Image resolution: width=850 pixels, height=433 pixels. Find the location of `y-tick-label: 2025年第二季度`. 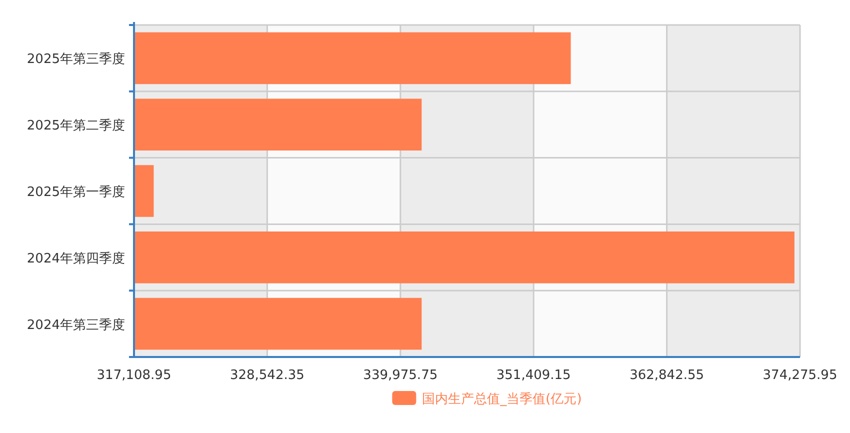

y-tick-label: 2025年第二季度 is located at coordinates (75, 126).